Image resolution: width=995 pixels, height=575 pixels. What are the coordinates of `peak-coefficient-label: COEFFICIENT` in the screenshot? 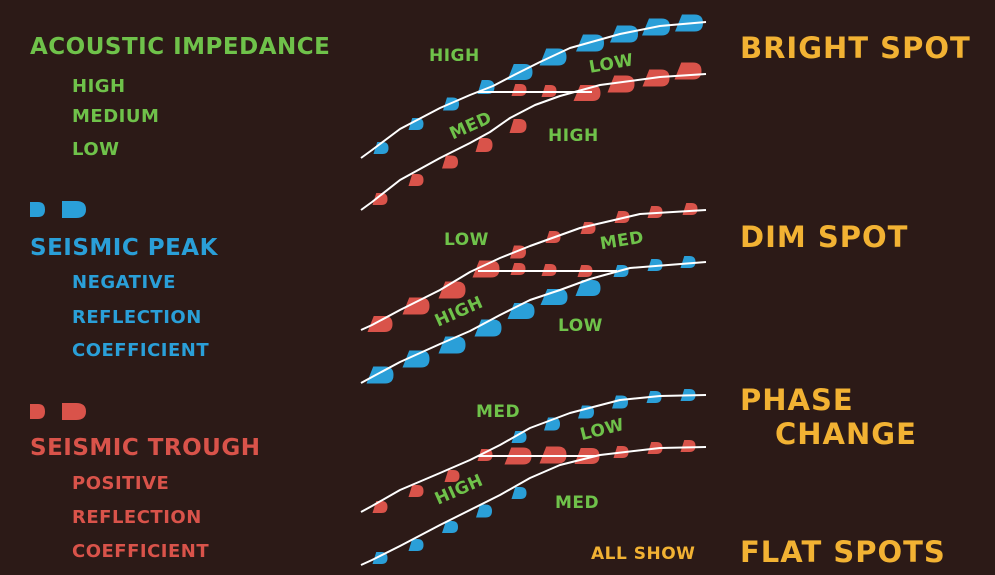 It's located at (141, 350).